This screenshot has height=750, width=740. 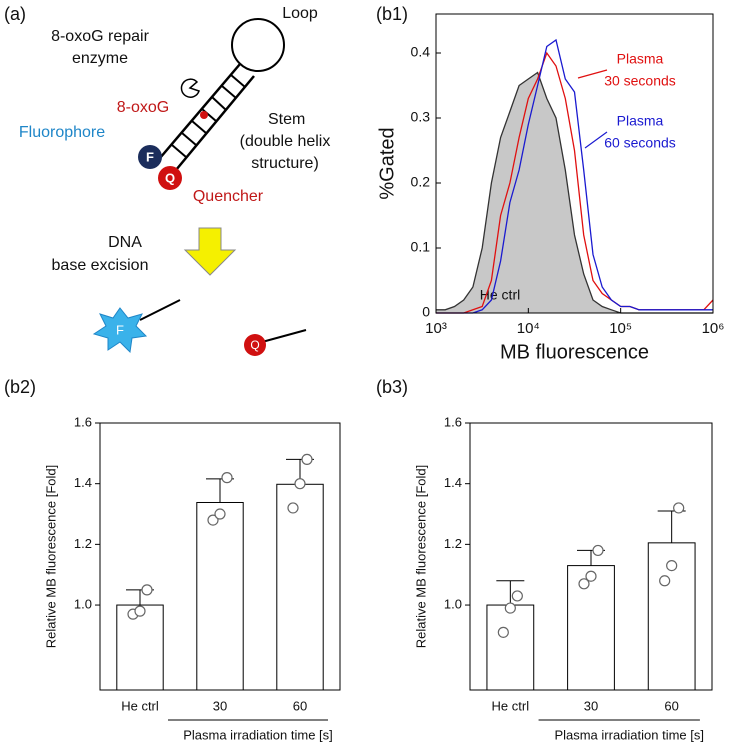 I want to click on x-axis-label: MB fluorescence, so click(x=574, y=352).